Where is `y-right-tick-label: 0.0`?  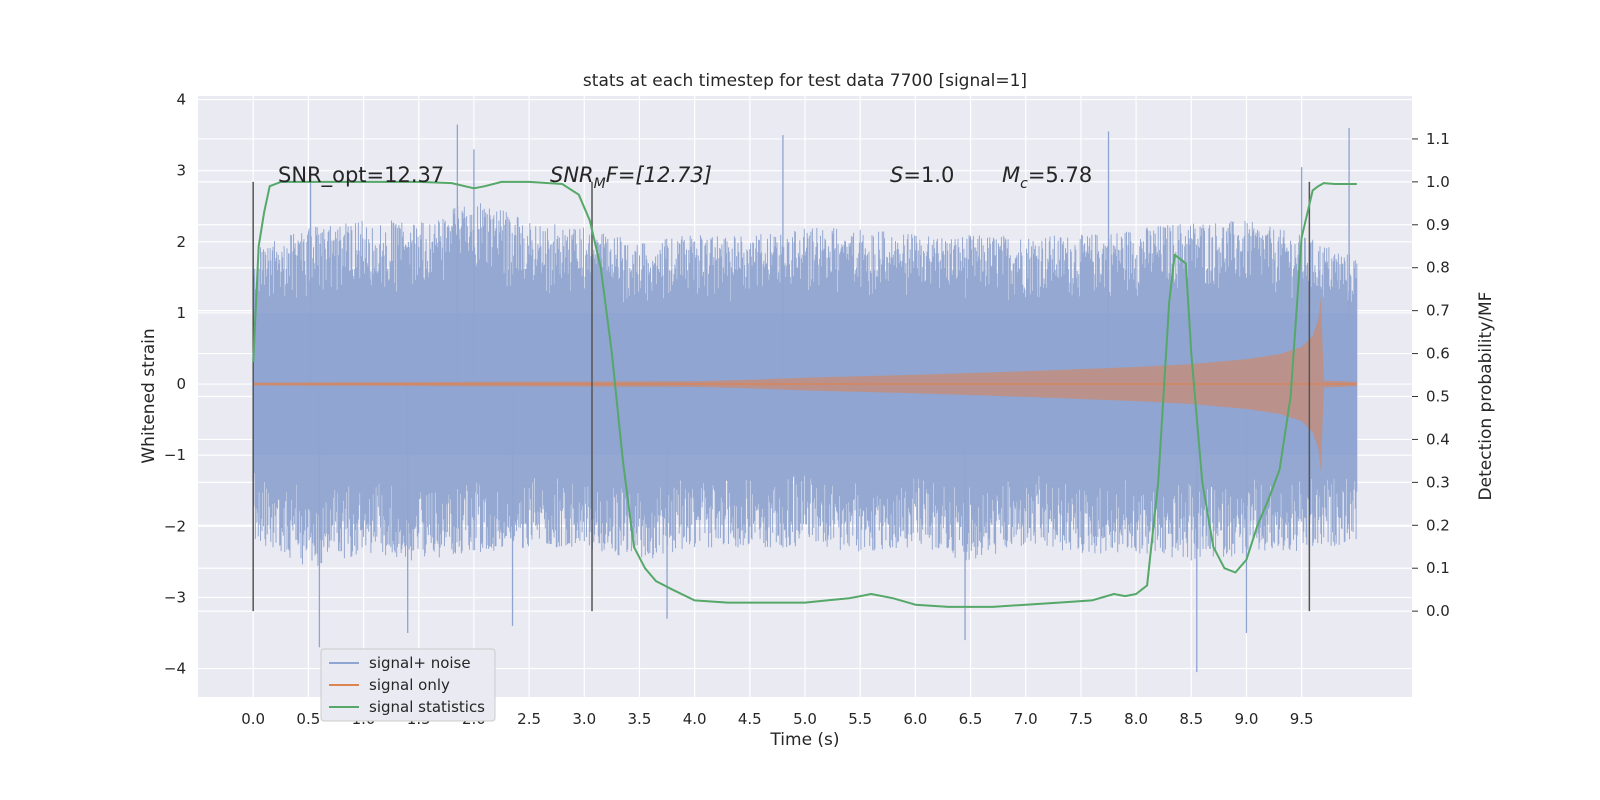 y-right-tick-label: 0.0 is located at coordinates (1438, 611).